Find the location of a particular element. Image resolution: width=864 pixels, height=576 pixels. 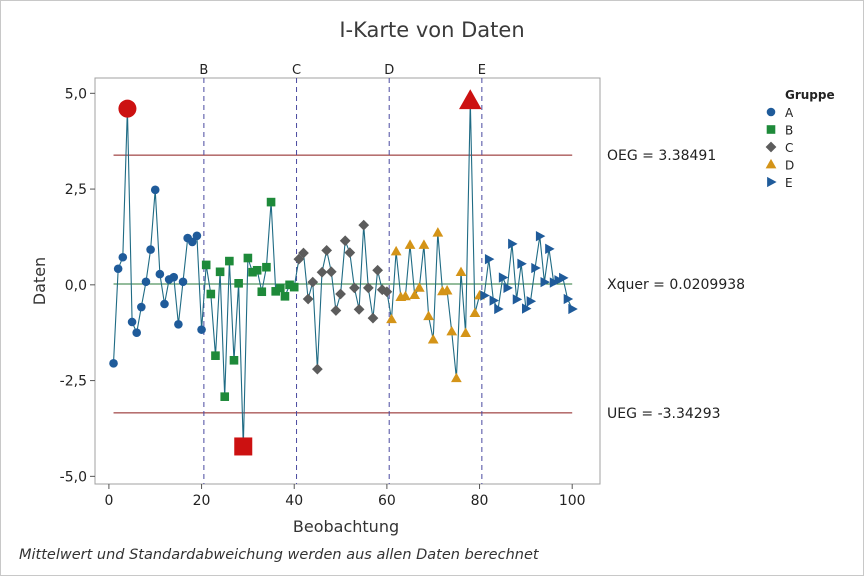

legend-marker-a is located at coordinates (771, 112).